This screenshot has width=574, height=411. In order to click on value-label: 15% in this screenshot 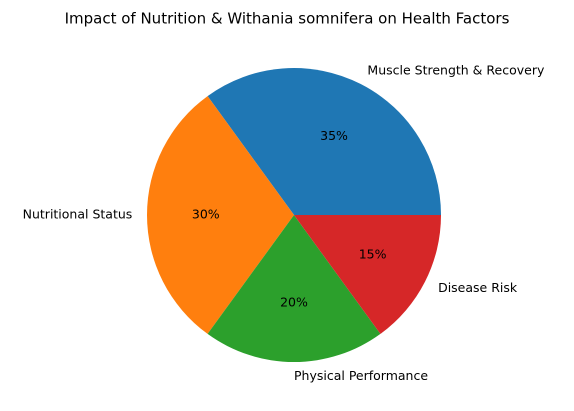, I will do `click(373, 254)`.